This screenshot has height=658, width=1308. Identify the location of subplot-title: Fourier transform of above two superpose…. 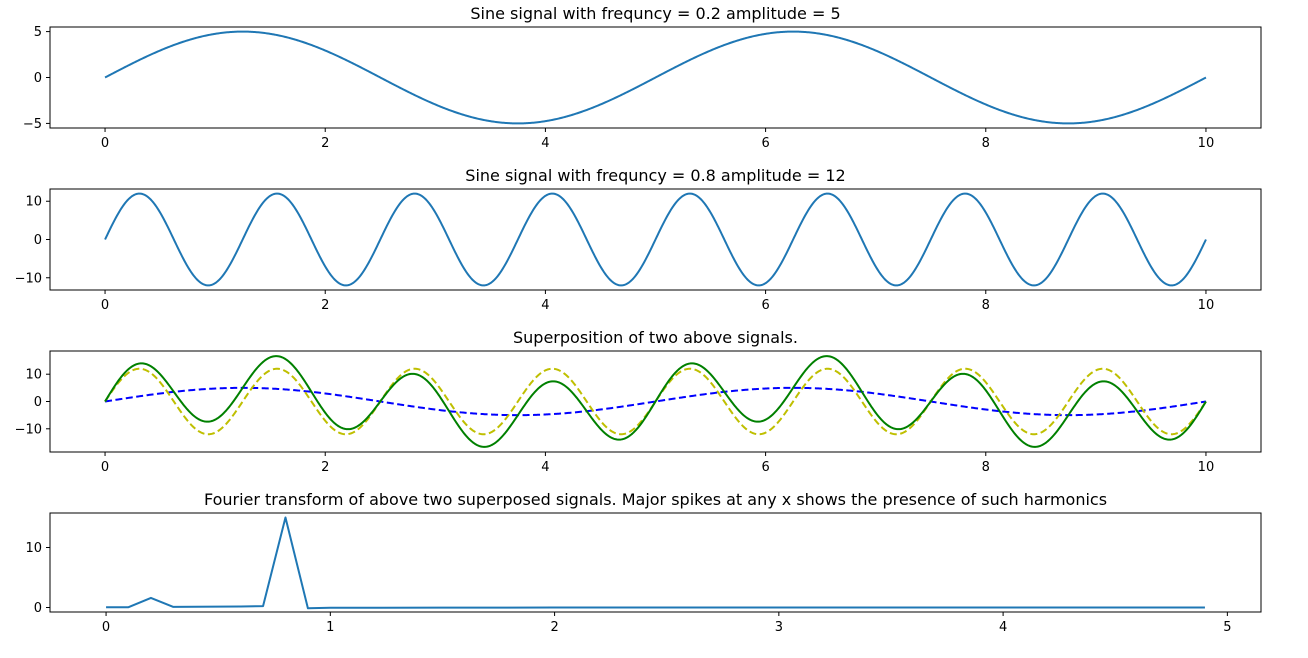
(655, 499).